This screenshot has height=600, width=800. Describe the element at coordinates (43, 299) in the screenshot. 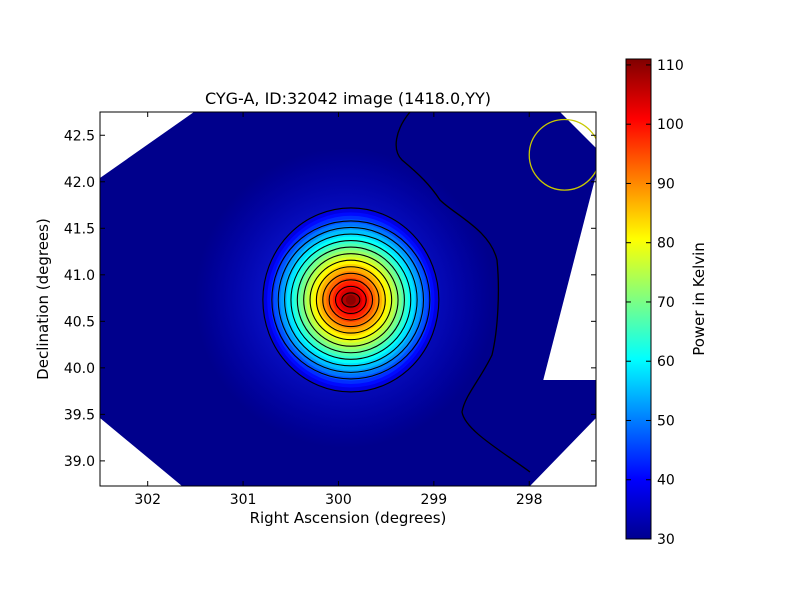

I see `y-axis-label: Declination (degrees)` at that location.